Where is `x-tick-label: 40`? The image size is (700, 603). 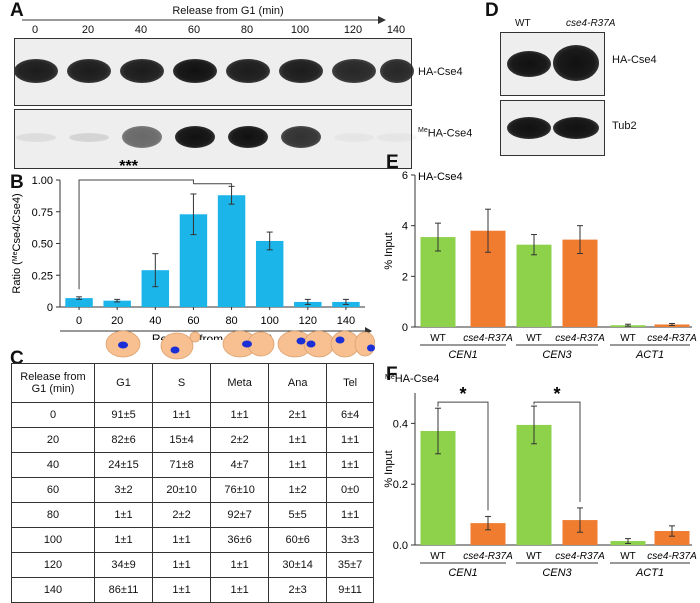
x-tick-label: 40 is located at coordinates (155, 321).